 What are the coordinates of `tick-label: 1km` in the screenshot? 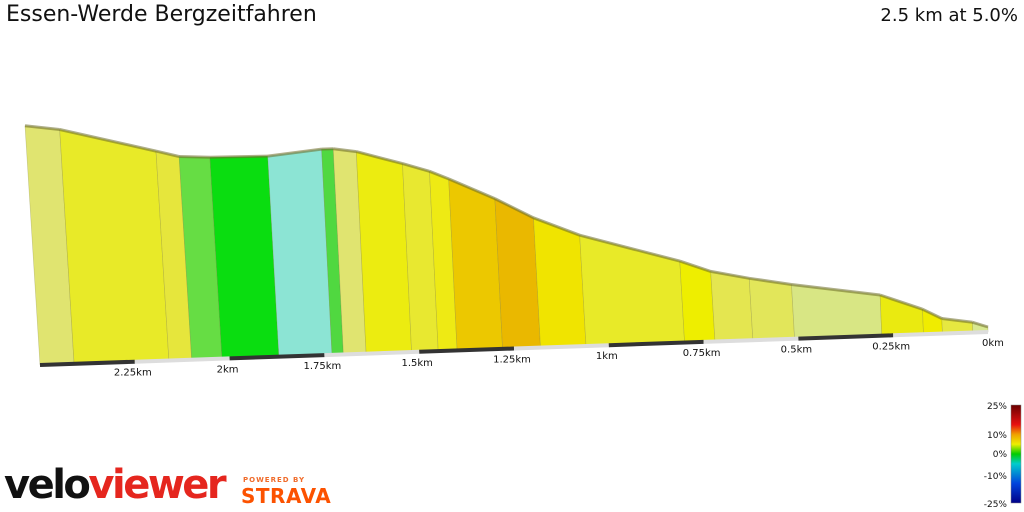 It's located at (607, 356).